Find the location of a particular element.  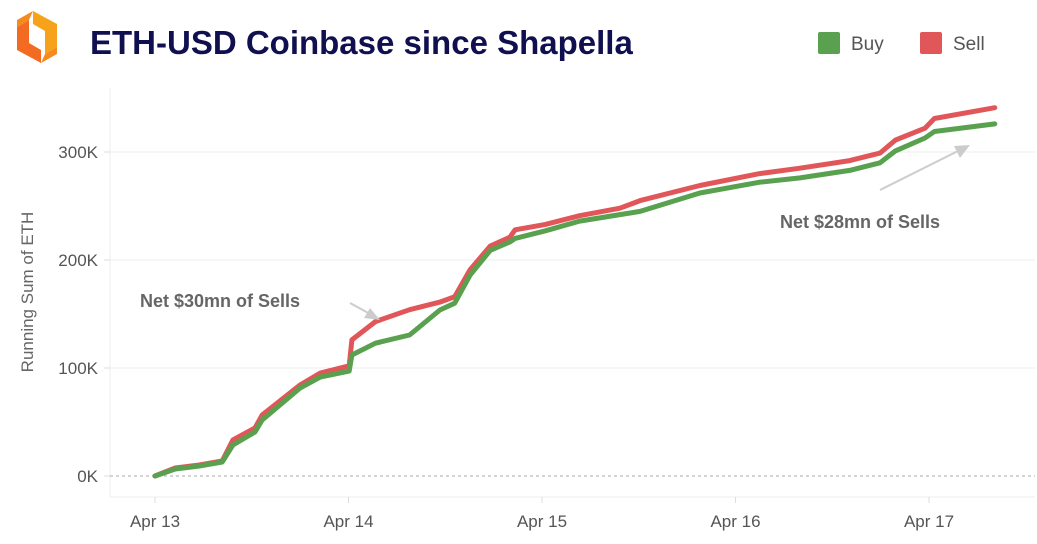

legend-label-sell: Sell is located at coordinates (969, 44).